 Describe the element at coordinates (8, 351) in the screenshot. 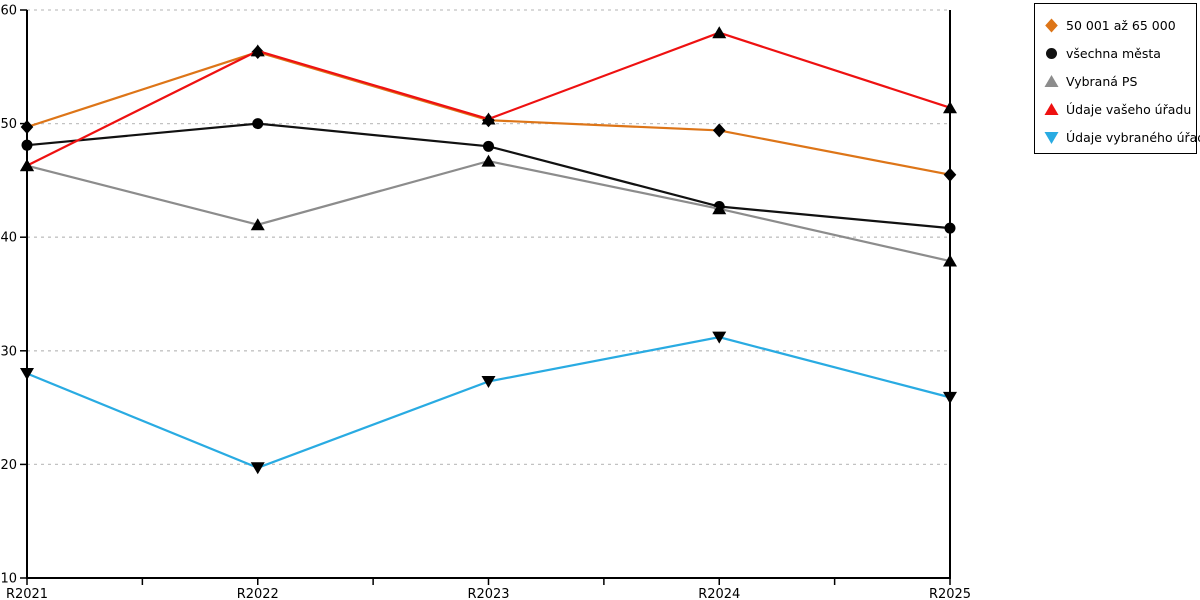

I see `y-axis-label: 30` at that location.